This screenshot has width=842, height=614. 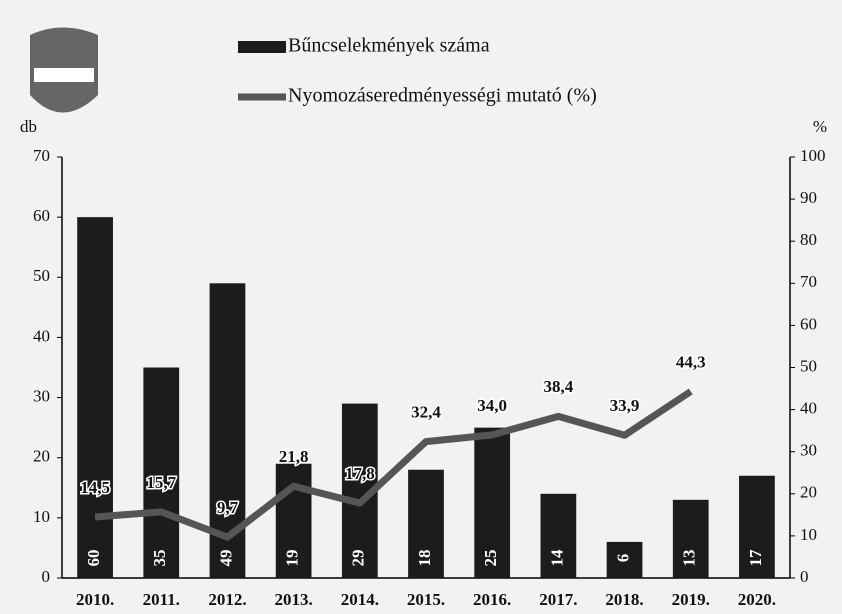 I want to click on x-tick-label: 2019., so click(x=691, y=599).